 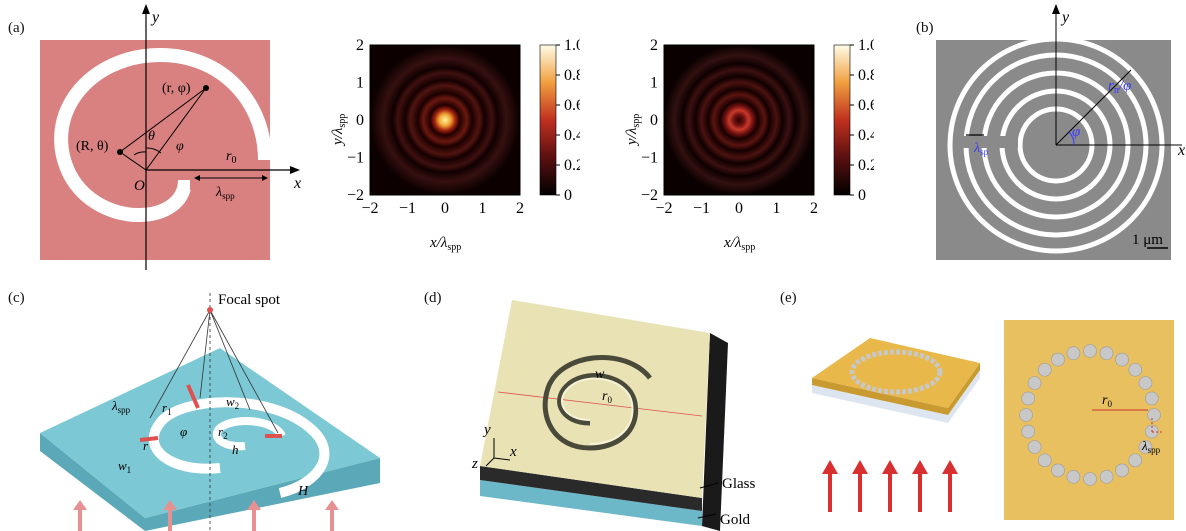 I want to click on panel-d-spiral-grooves, so click(x=597, y=403).